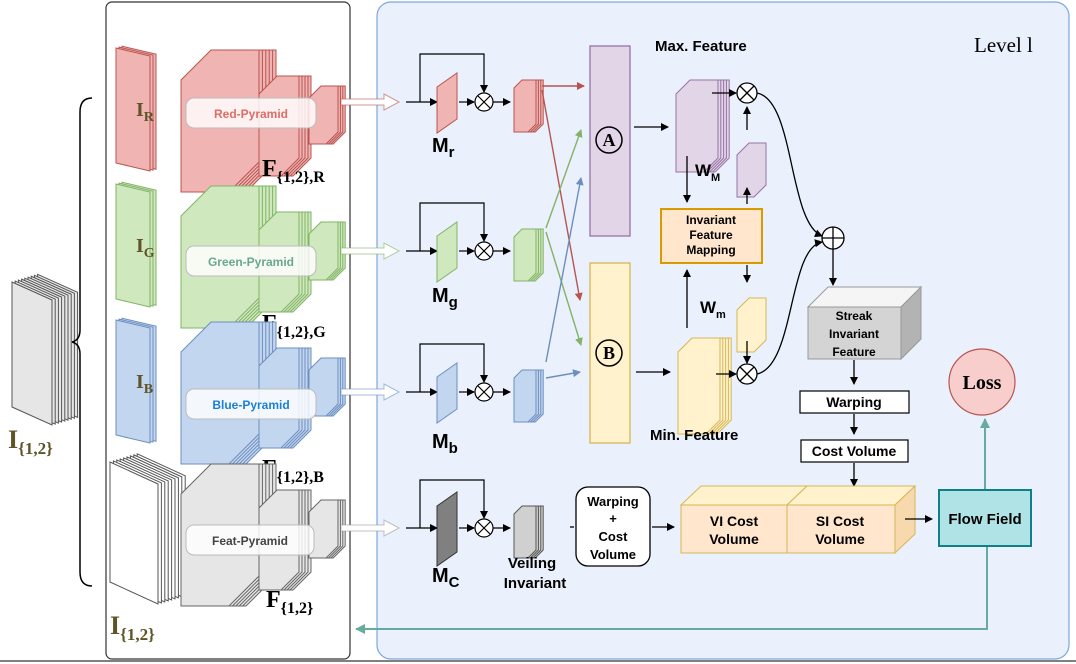 The image size is (1076, 664). Describe the element at coordinates (443, 148) in the screenshot. I see `mask-label-red: Mr` at that location.